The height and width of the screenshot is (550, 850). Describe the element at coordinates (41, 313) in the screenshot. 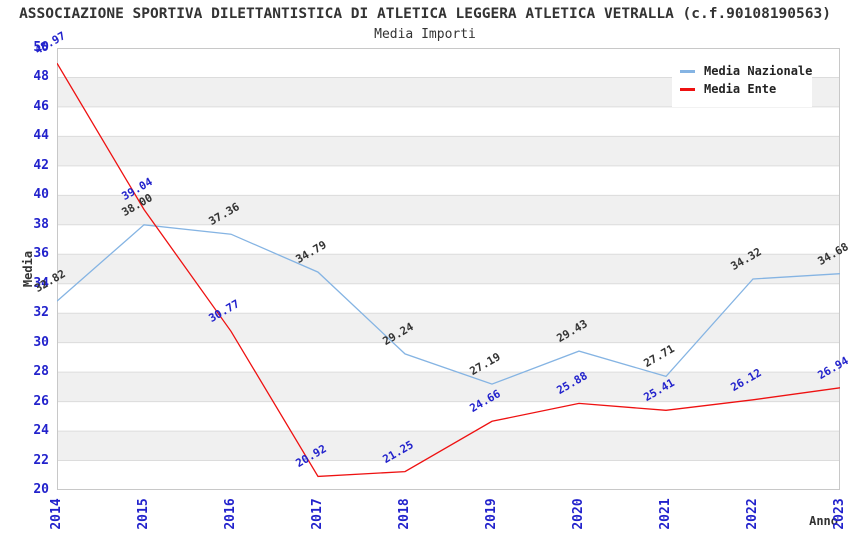

I see `y-tick-label: 32` at that location.